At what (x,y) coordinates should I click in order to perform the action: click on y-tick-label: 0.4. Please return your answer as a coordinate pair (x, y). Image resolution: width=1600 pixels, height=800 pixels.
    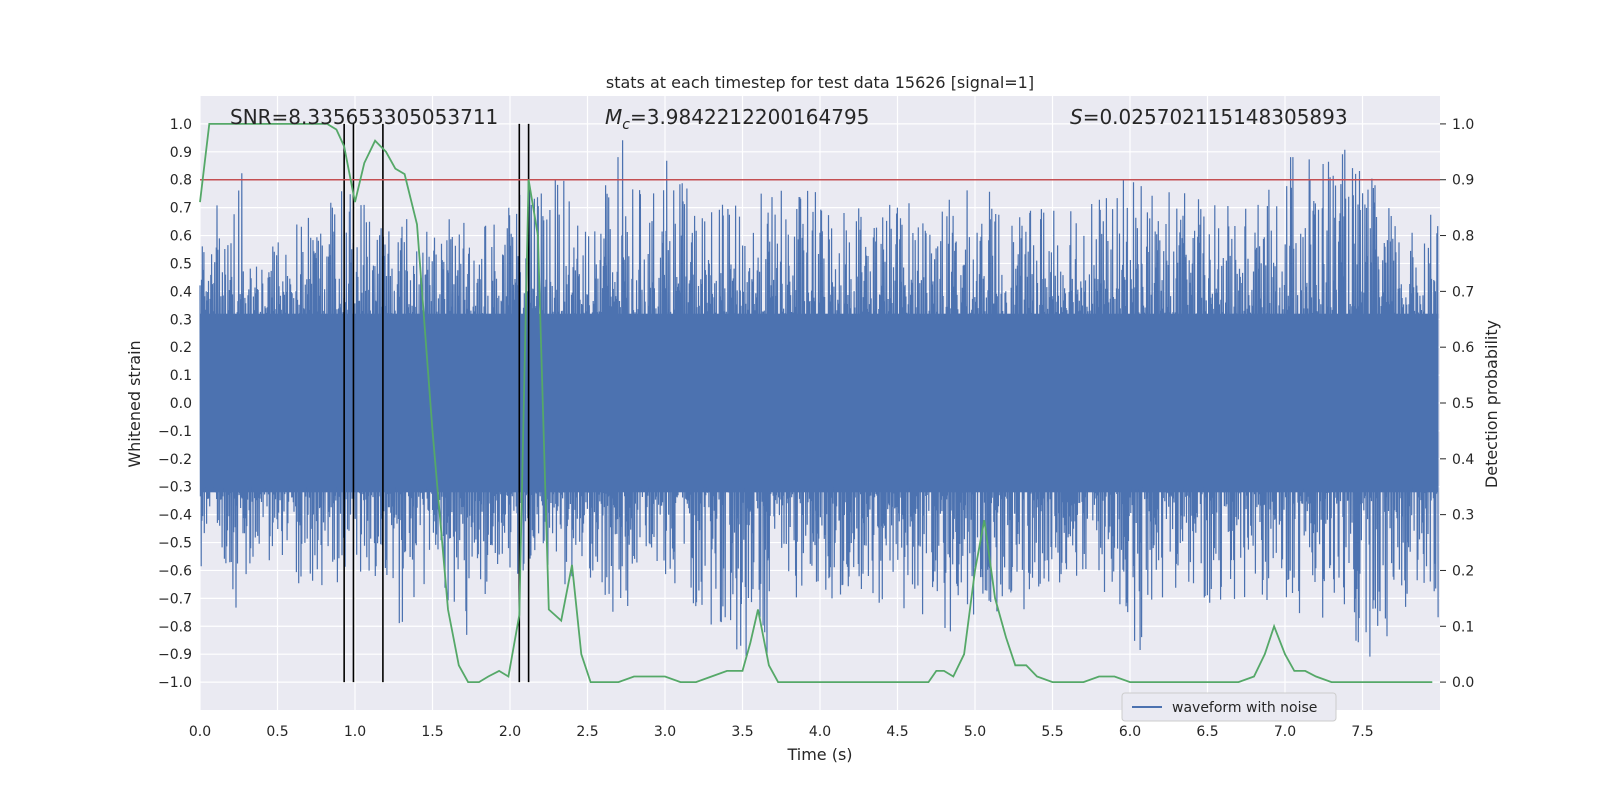
    Looking at the image, I should click on (181, 292).